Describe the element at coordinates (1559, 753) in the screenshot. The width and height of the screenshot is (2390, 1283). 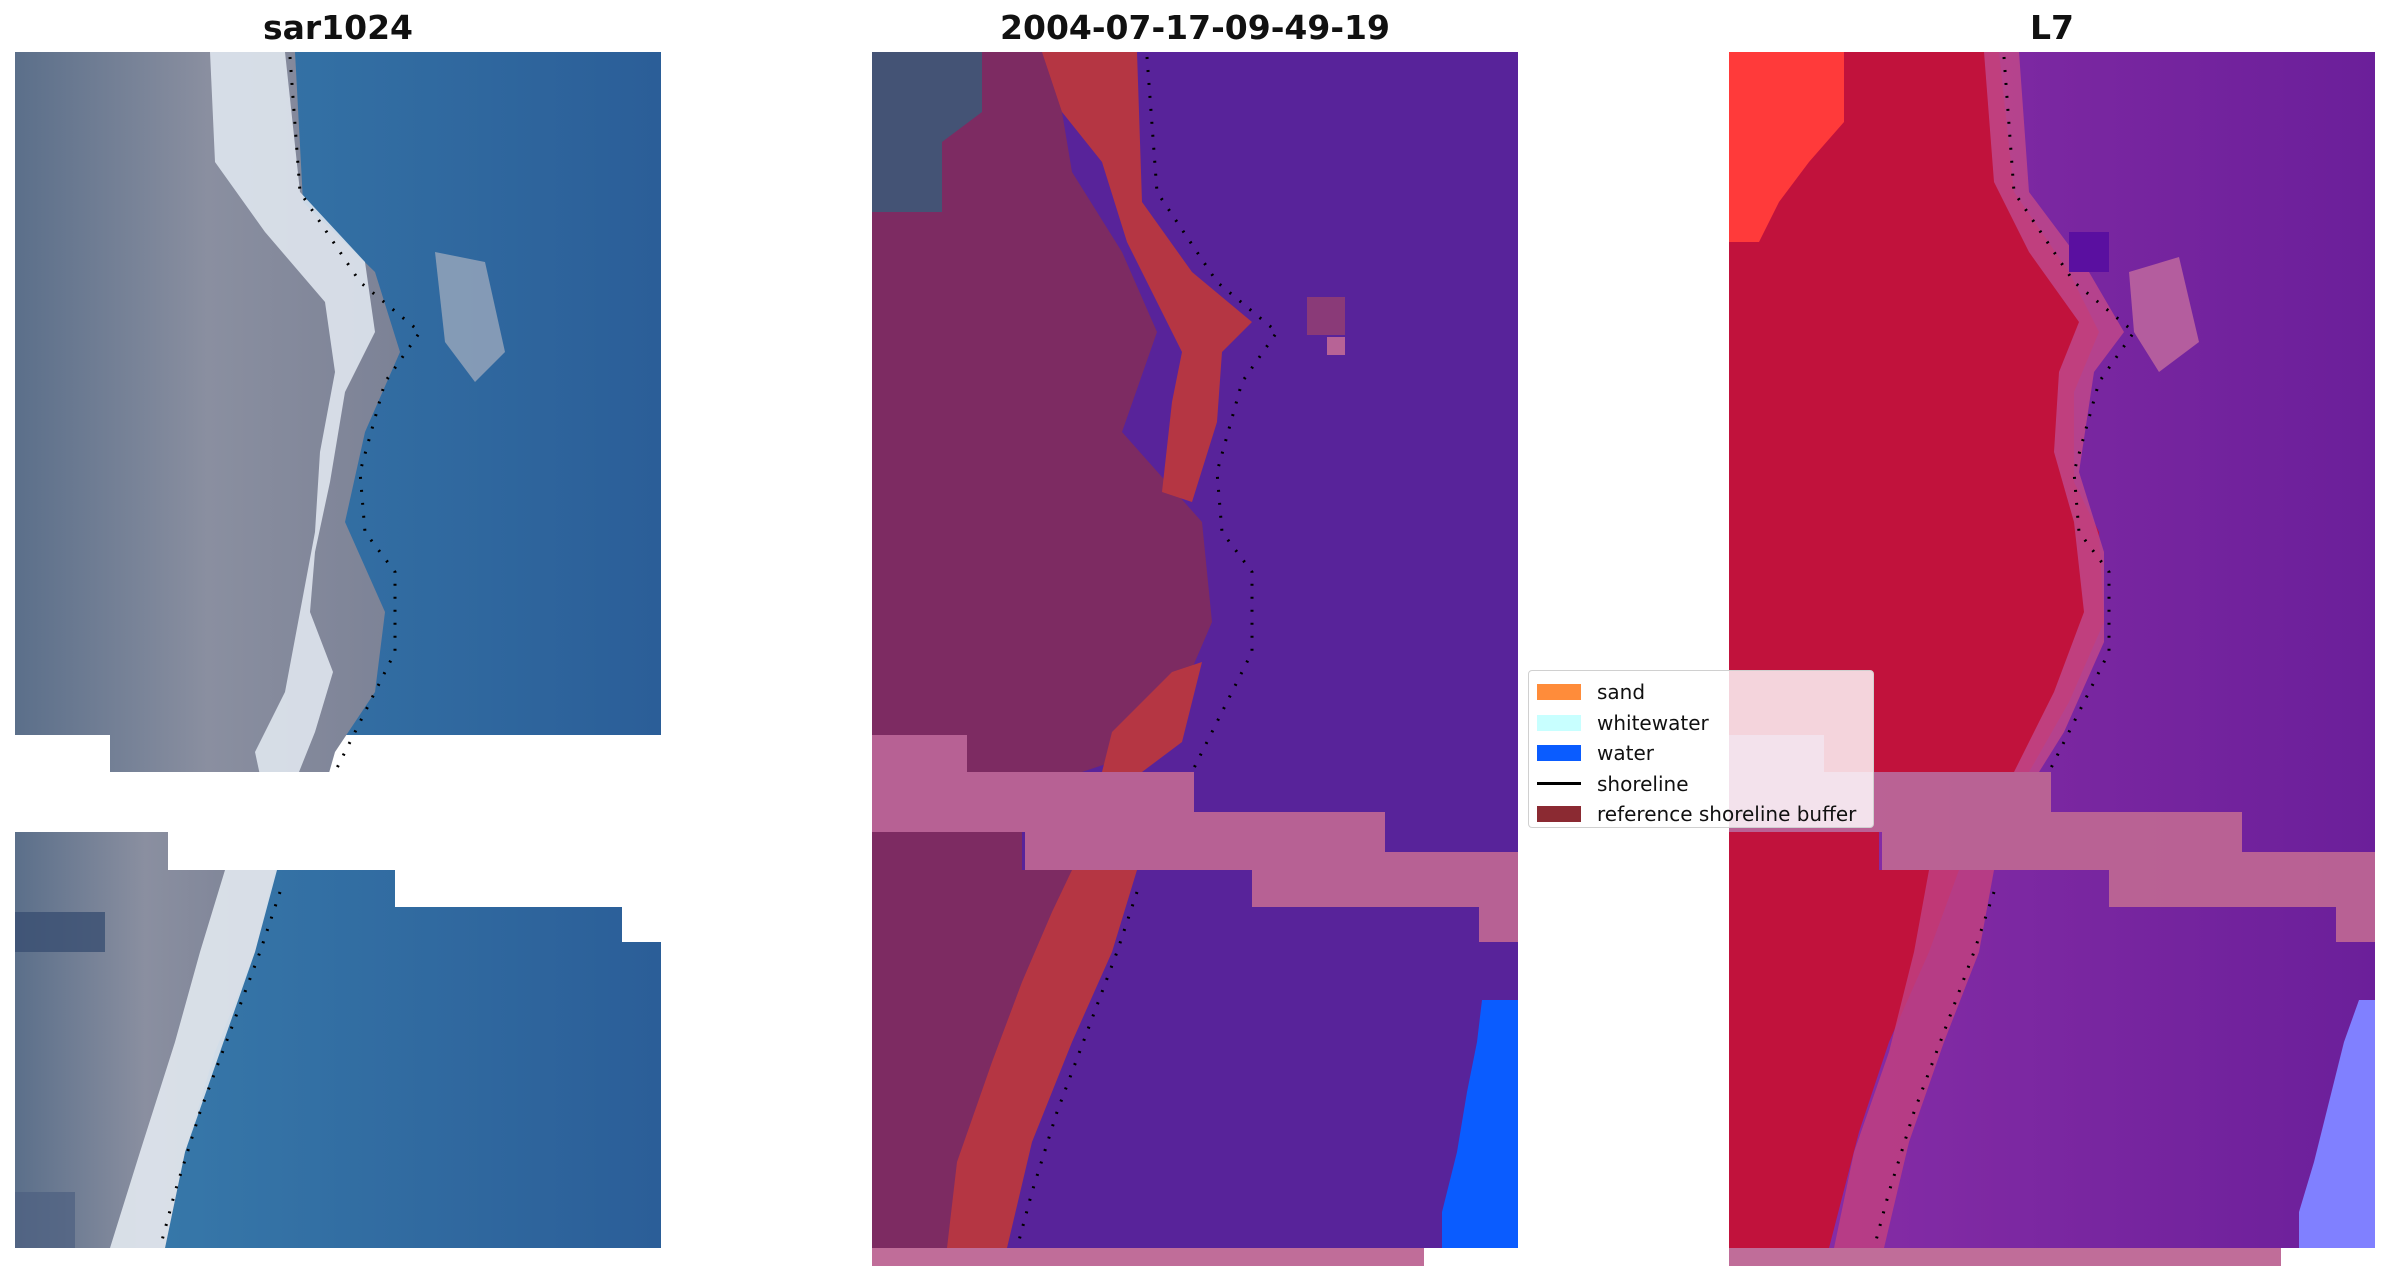
I see `water-swatch` at that location.